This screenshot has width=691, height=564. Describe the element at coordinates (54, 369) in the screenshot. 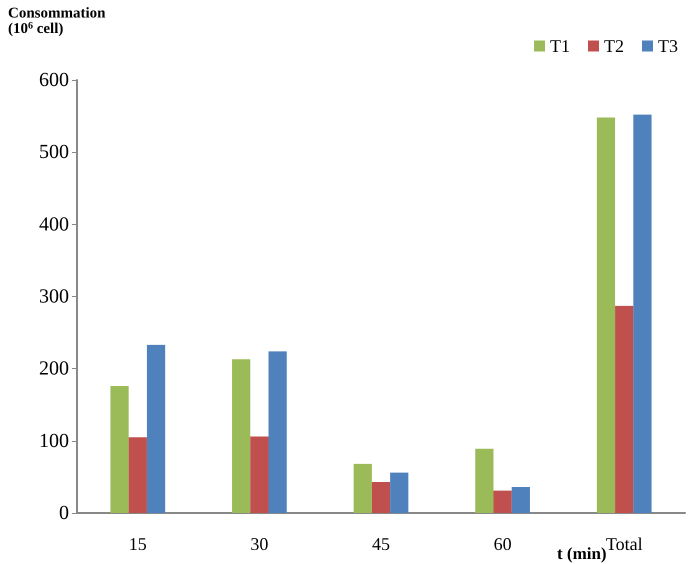

I see `y-tick-label: 200` at that location.